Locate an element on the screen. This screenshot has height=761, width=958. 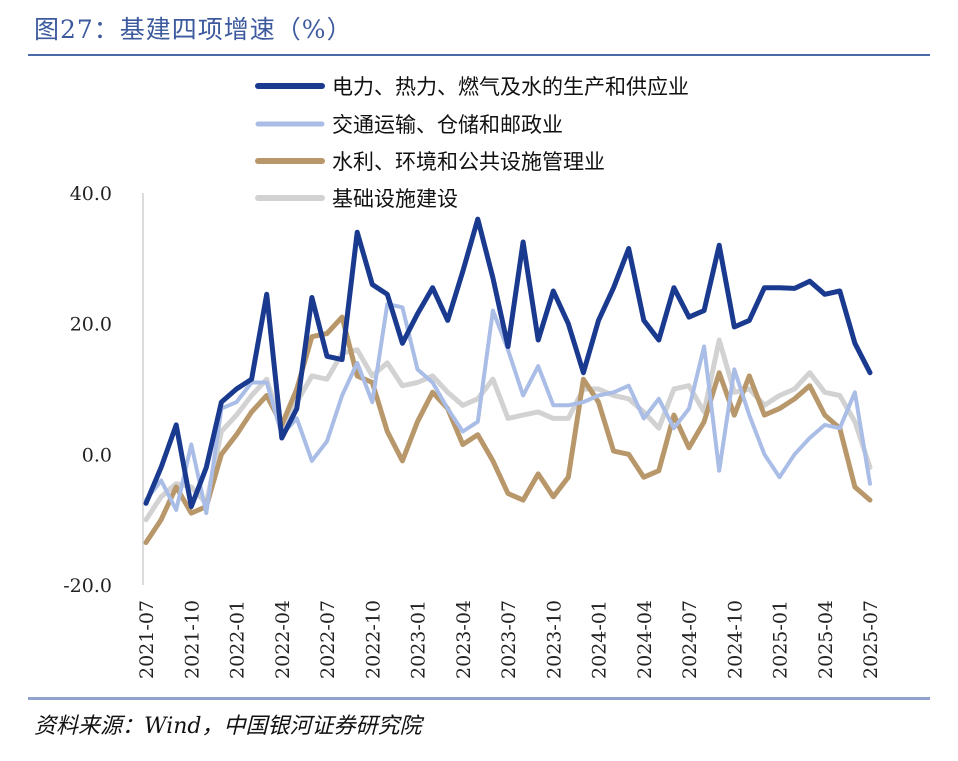
x-tick-label: 2023-10 is located at coordinates (554, 639).